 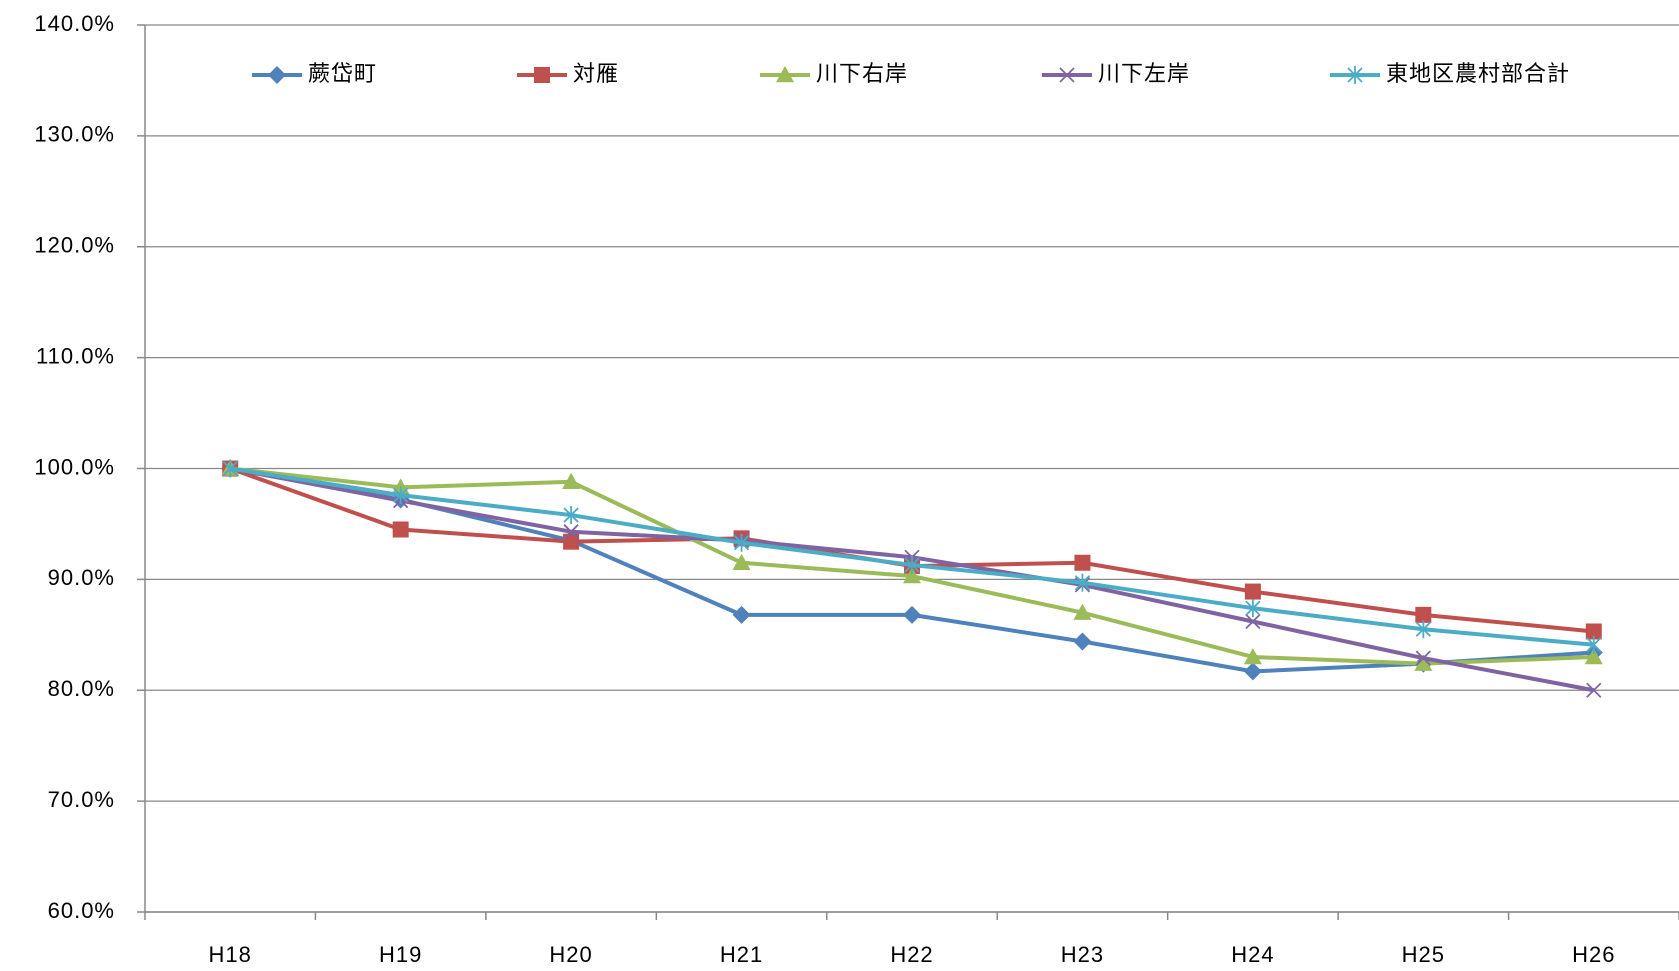 I want to click on legend-label: 対雁, so click(x=596, y=73).